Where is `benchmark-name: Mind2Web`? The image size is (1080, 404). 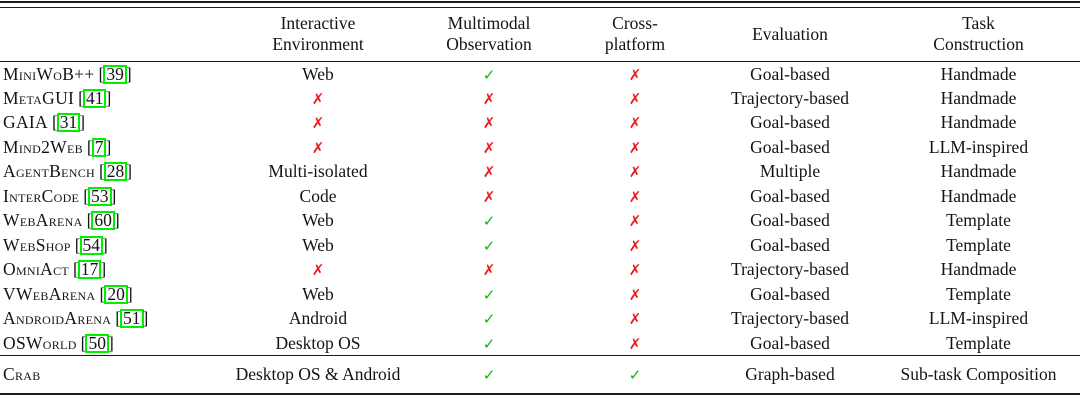 benchmark-name: Mind2Web is located at coordinates (43, 146).